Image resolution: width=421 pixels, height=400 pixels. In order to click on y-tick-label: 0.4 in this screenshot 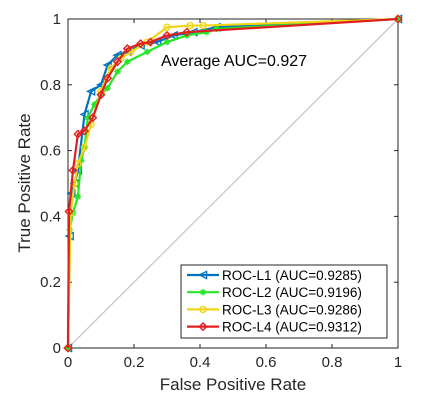, I will do `click(50, 216)`.